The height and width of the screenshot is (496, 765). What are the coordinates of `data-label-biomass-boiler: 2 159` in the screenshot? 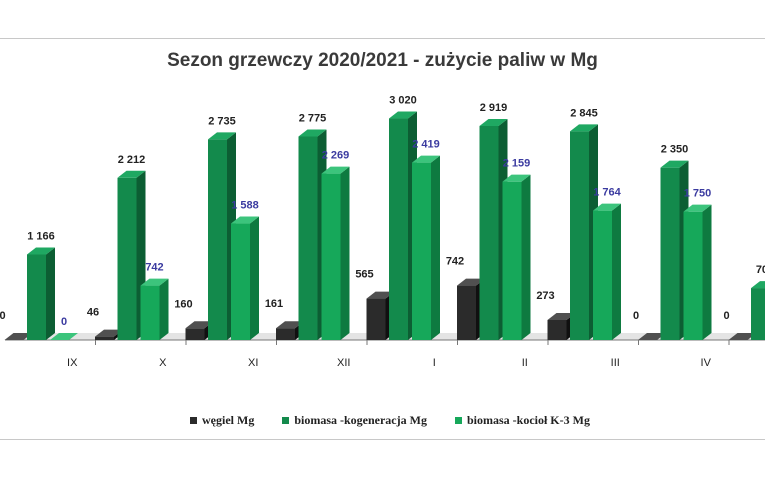 It's located at (517, 164).